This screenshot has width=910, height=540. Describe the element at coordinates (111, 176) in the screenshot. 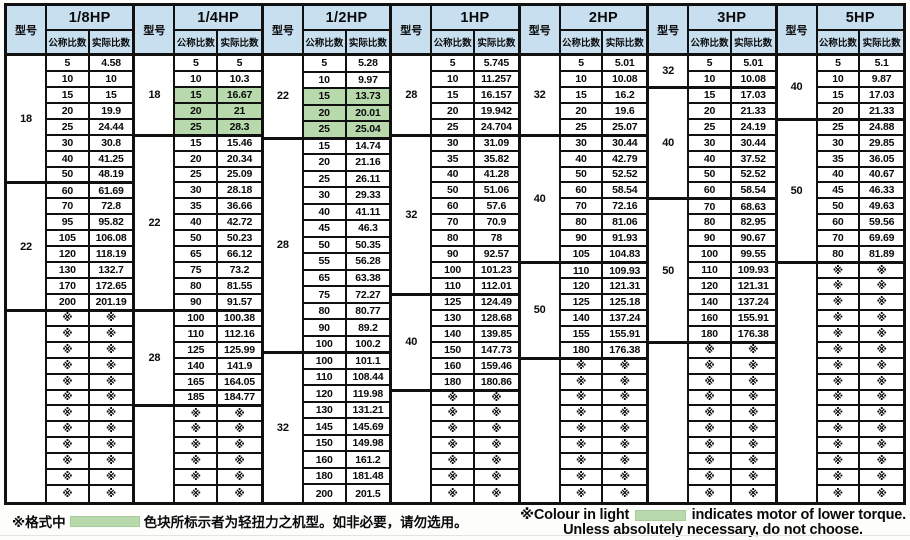

I see `actual-ratio-cell: 48.19` at that location.